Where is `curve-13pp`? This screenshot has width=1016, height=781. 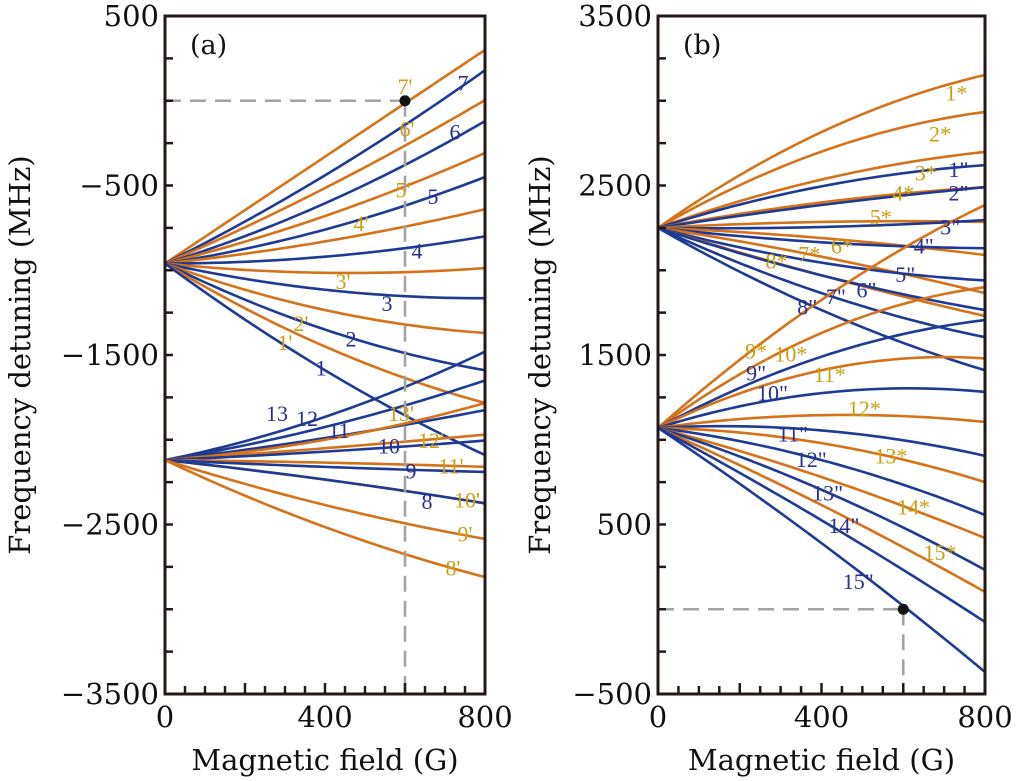
curve-13pp is located at coordinates (821, 499).